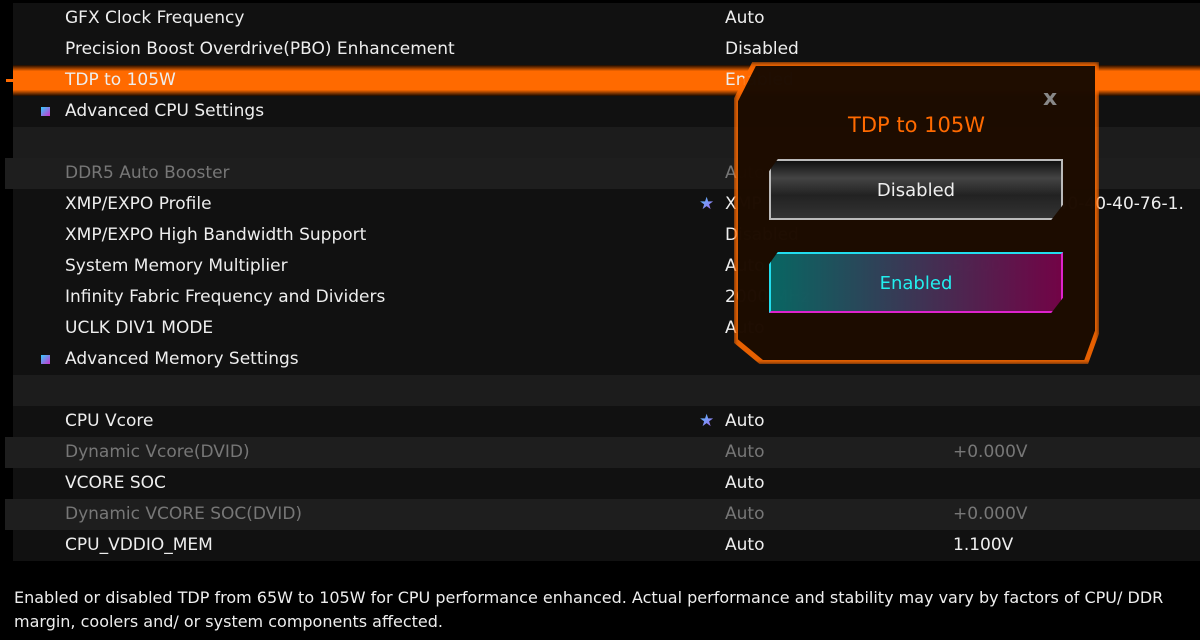 The image size is (1200, 640). What do you see at coordinates (916, 189) in the screenshot?
I see `option-disabled-button: Disabled` at bounding box center [916, 189].